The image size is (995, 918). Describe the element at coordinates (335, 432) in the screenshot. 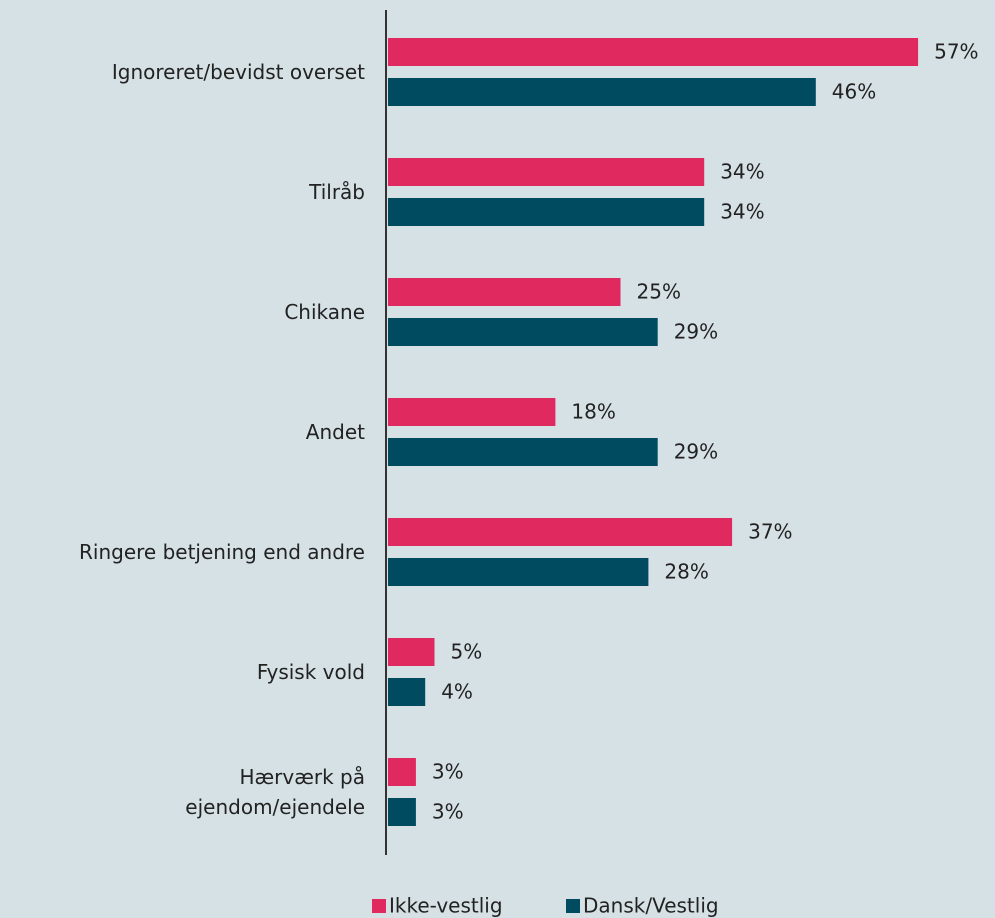

I see `category-label: Andet` at that location.